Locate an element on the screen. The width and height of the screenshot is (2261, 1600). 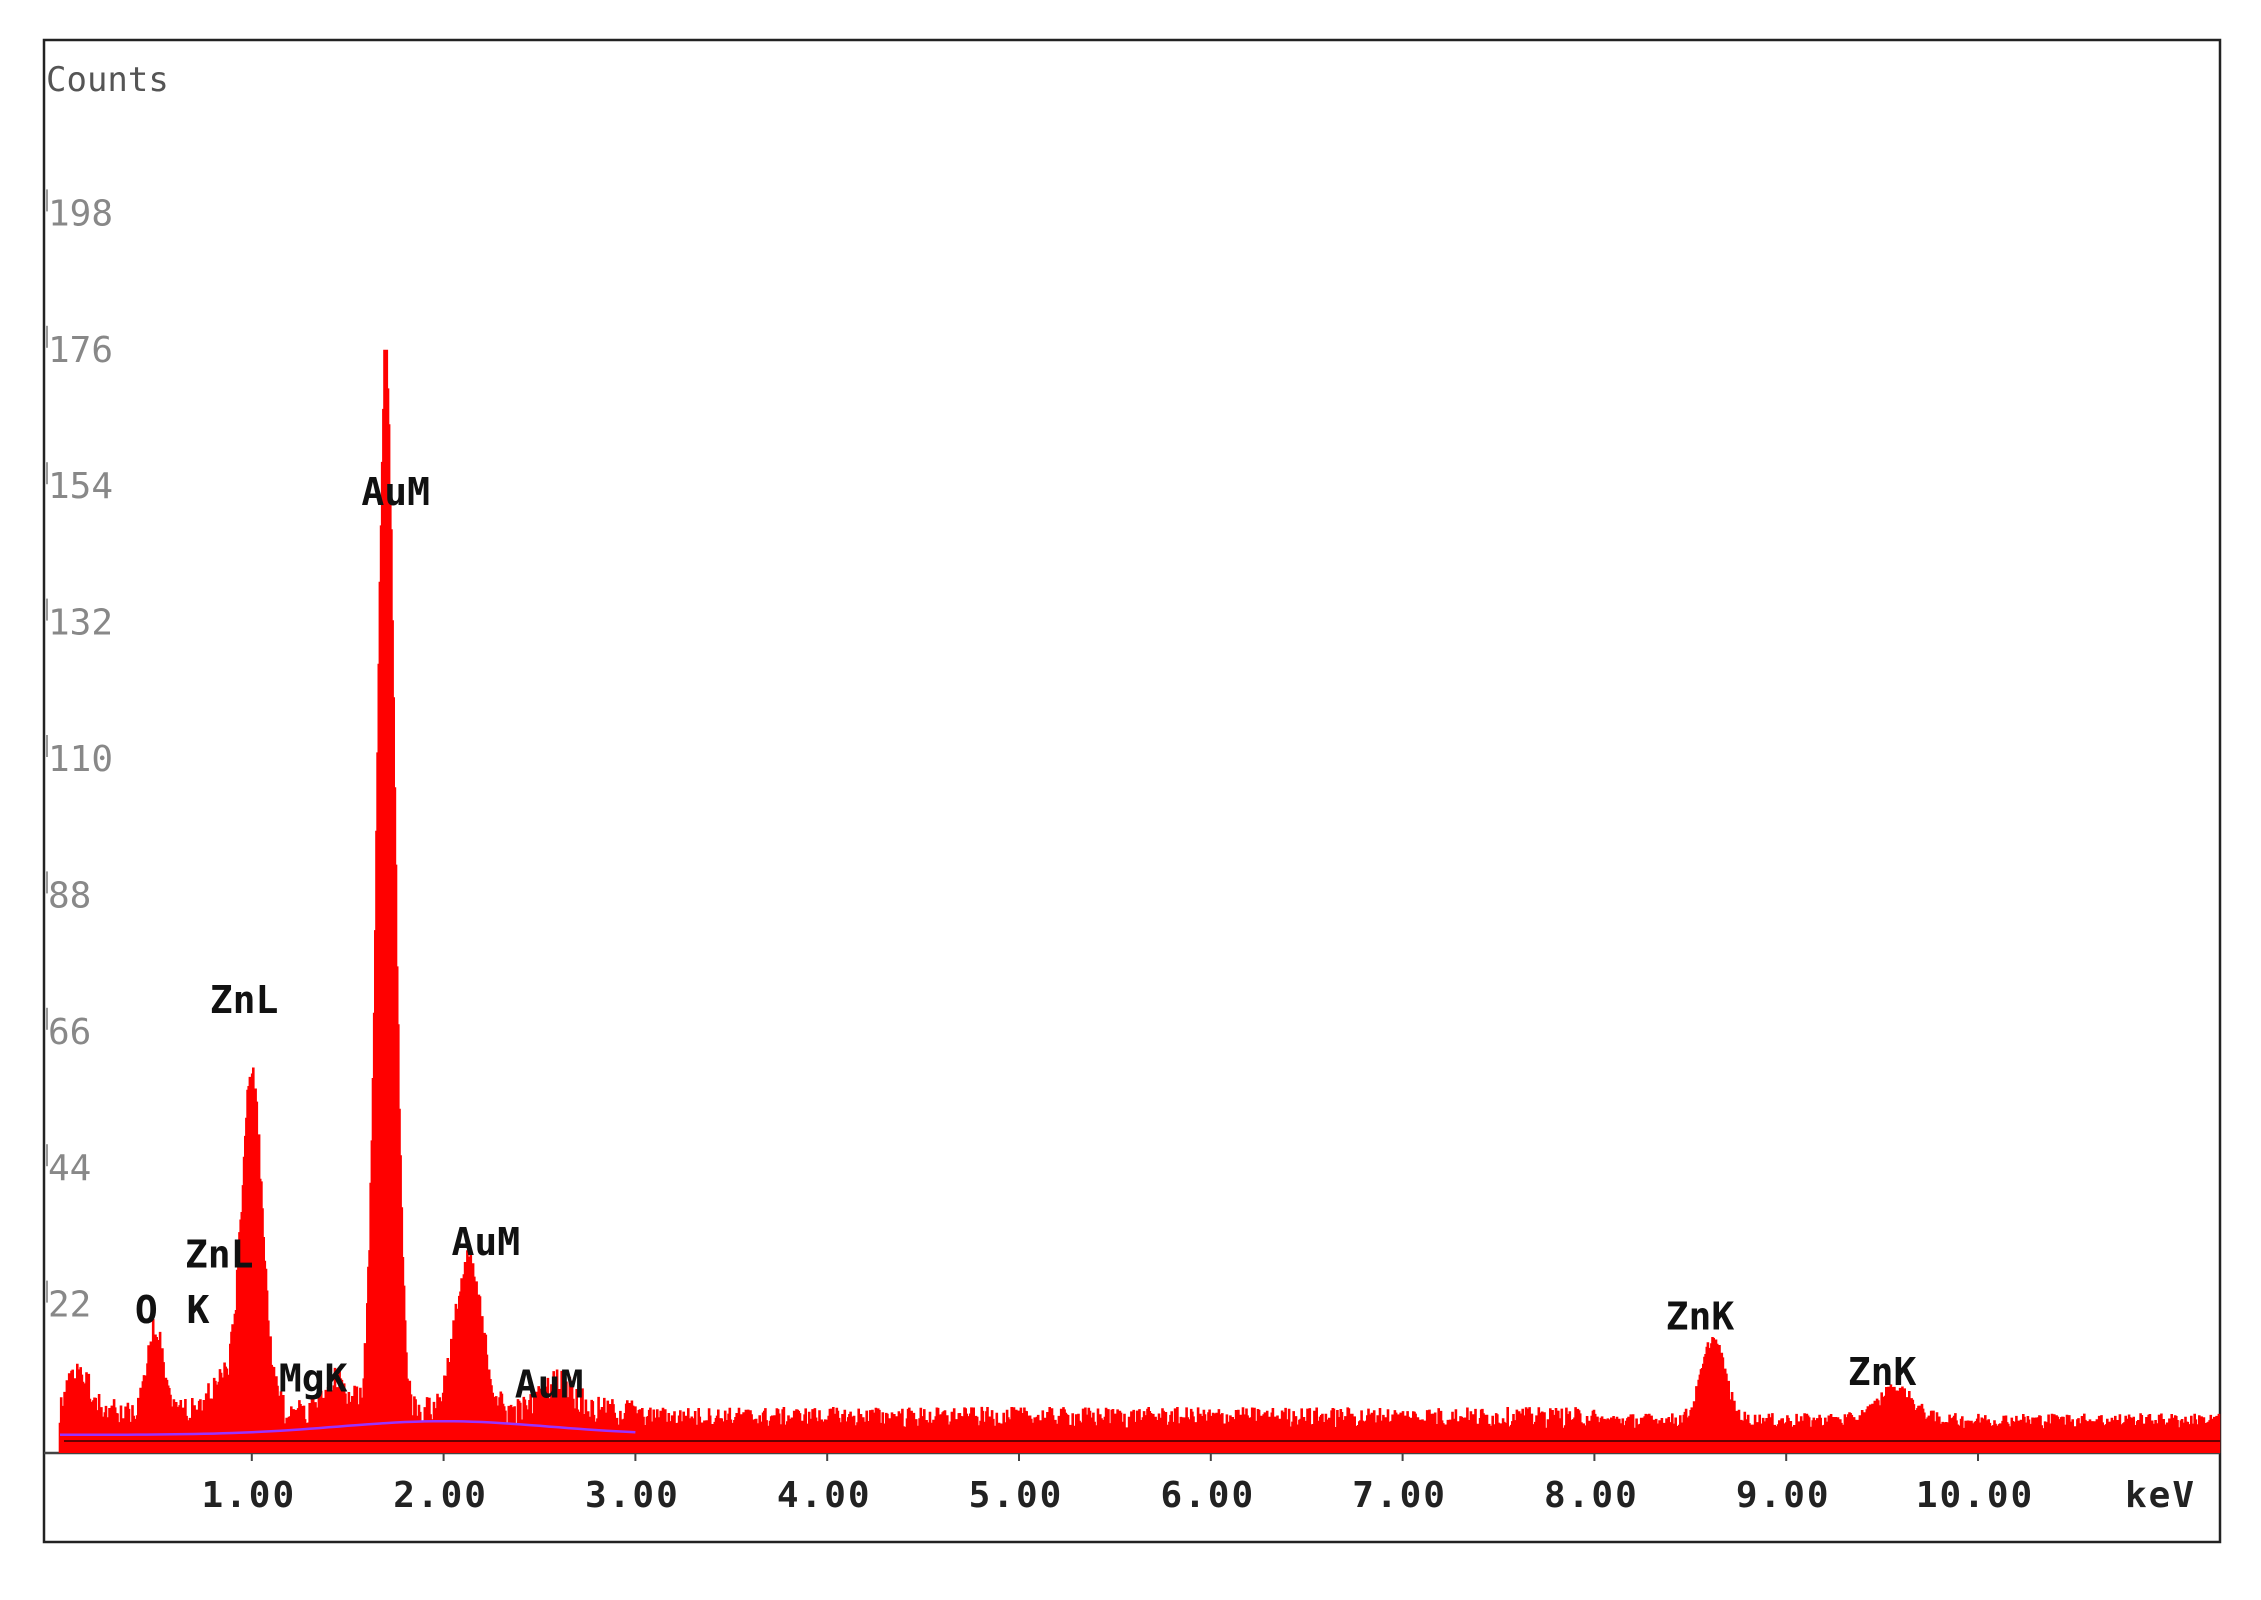
peak-label-o: O is located at coordinates (146, 1310).